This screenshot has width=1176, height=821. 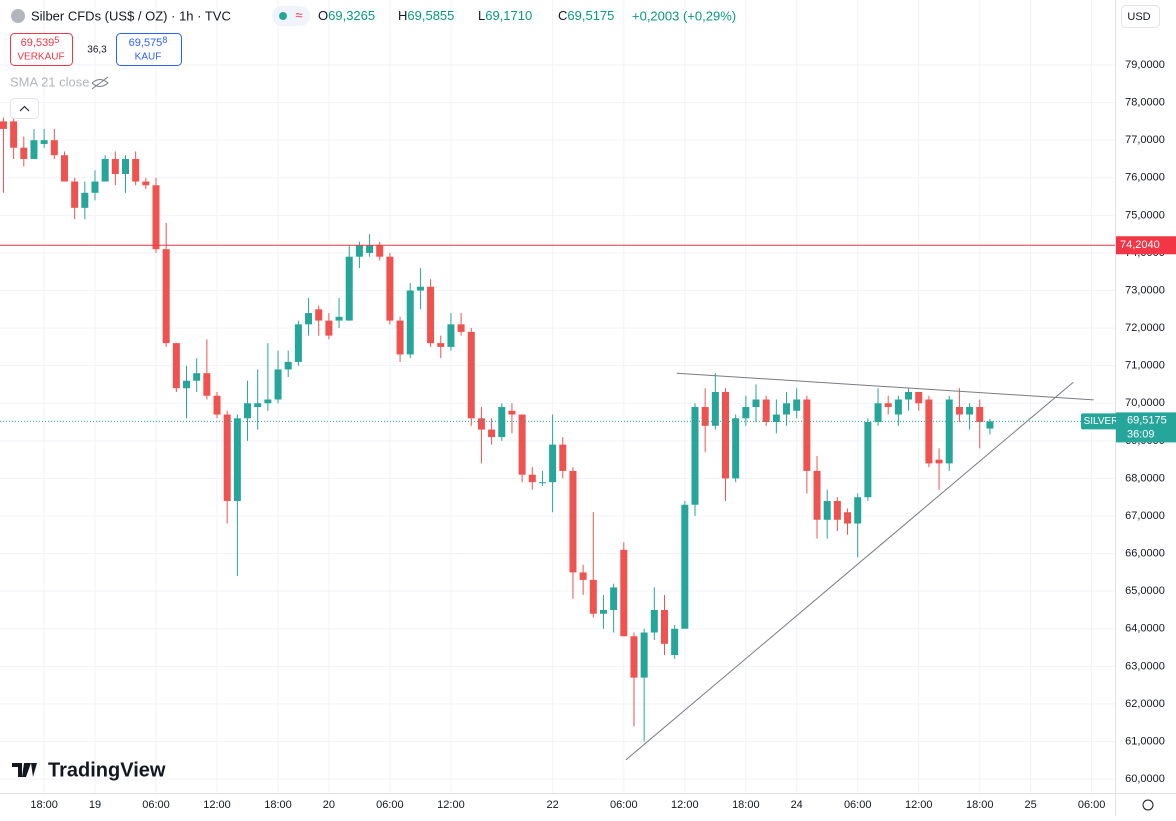 What do you see at coordinates (1145, 103) in the screenshot?
I see `y-tick-label: 78,0000` at bounding box center [1145, 103].